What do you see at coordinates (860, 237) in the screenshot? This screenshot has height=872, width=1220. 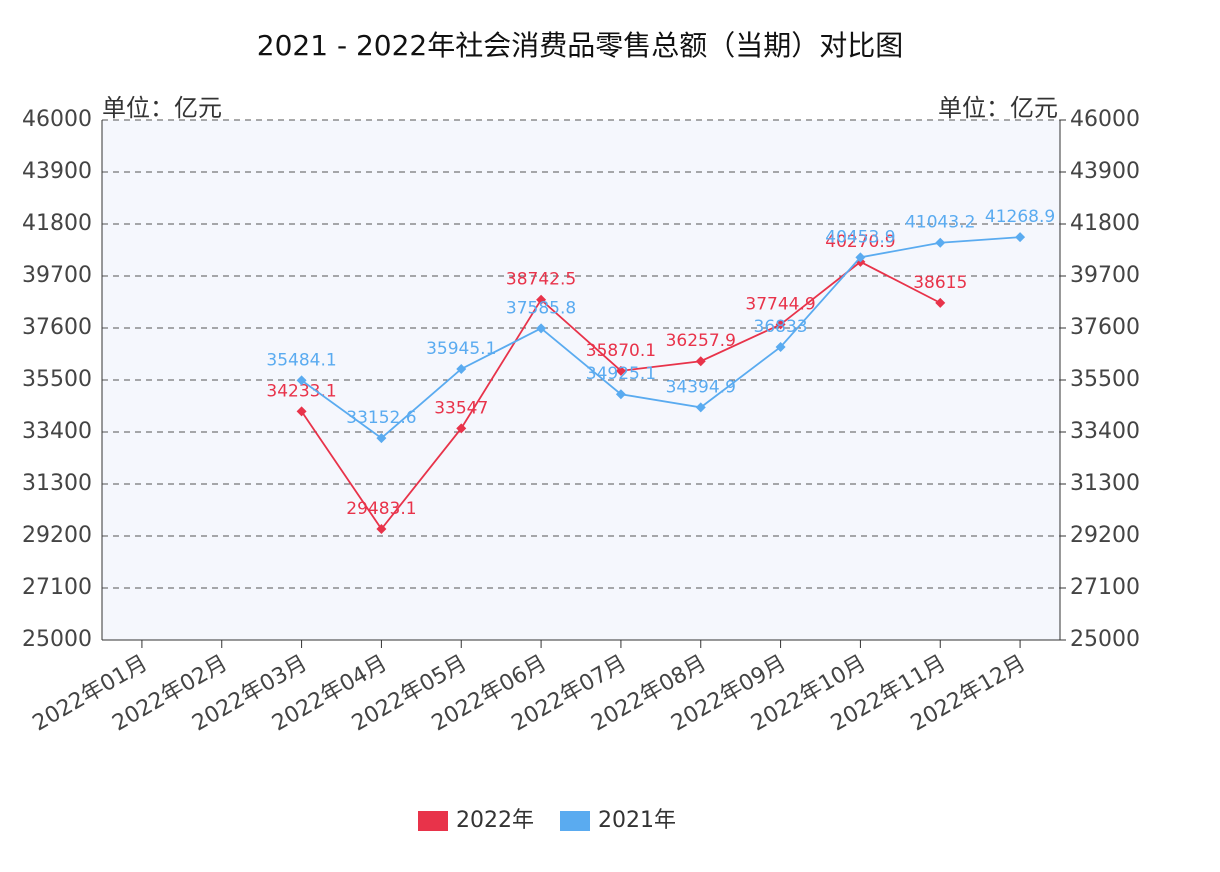 I see `data-label: 40453.9` at bounding box center [860, 237].